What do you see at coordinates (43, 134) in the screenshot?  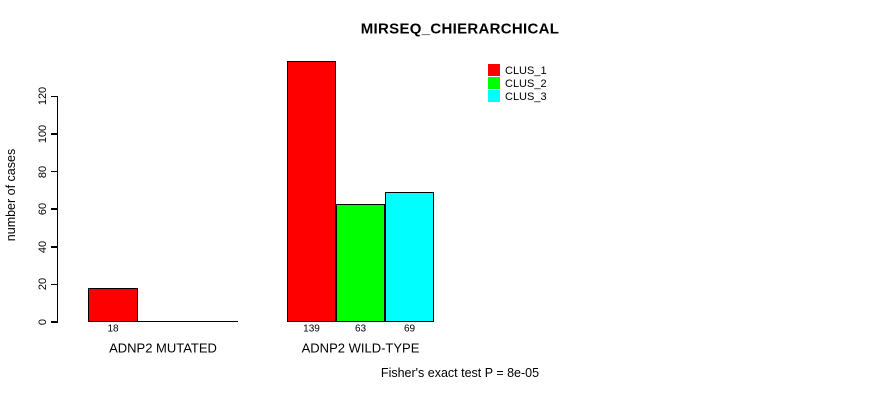 I see `y-axis-tick-label: 100` at bounding box center [43, 134].